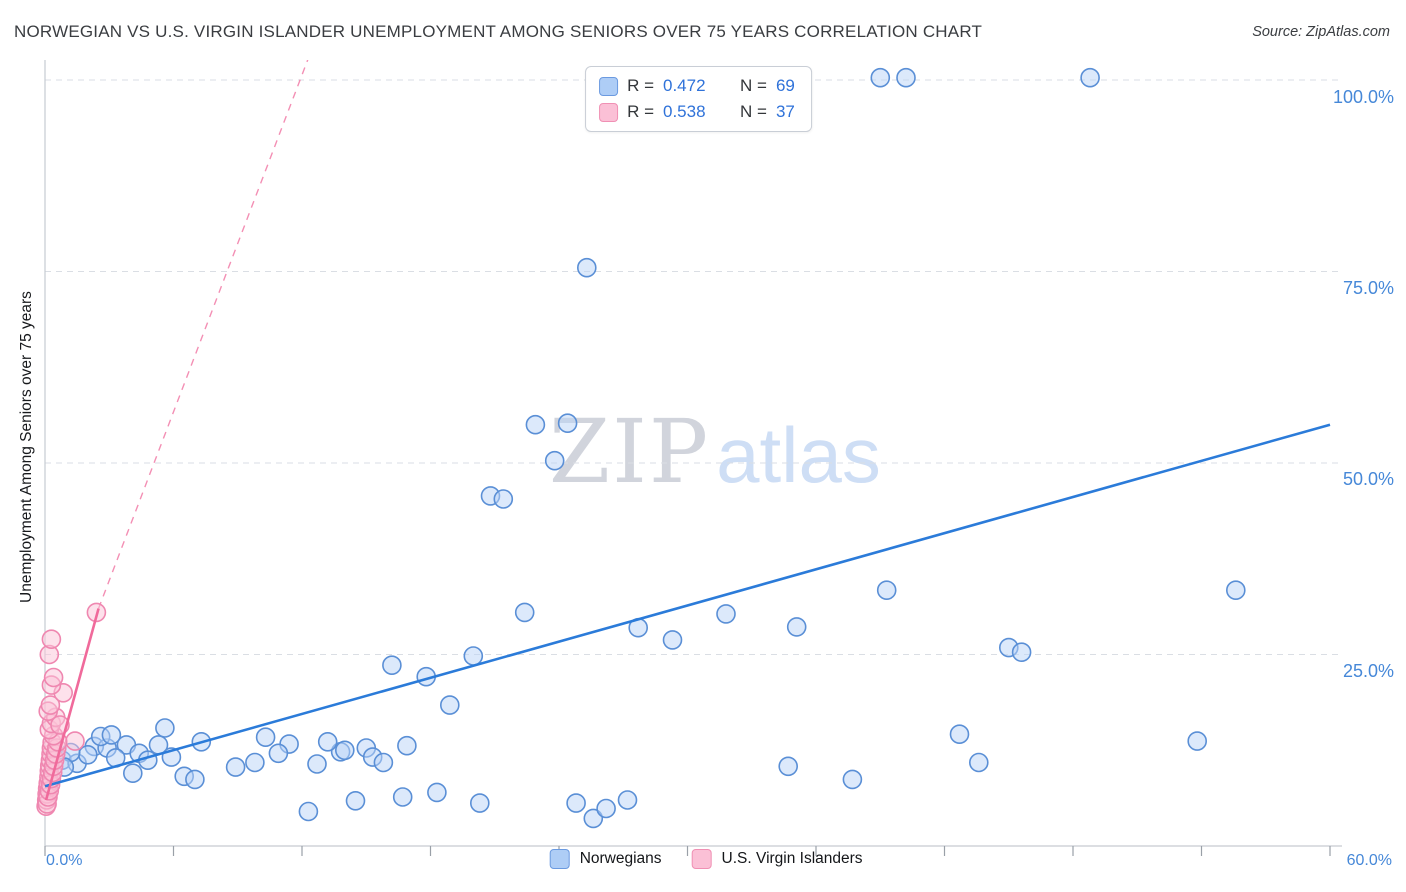 Image resolution: width=1406 pixels, height=892 pixels. I want to click on legend-row-norwegians: R = 0.472 N = 69, so click(697, 86).